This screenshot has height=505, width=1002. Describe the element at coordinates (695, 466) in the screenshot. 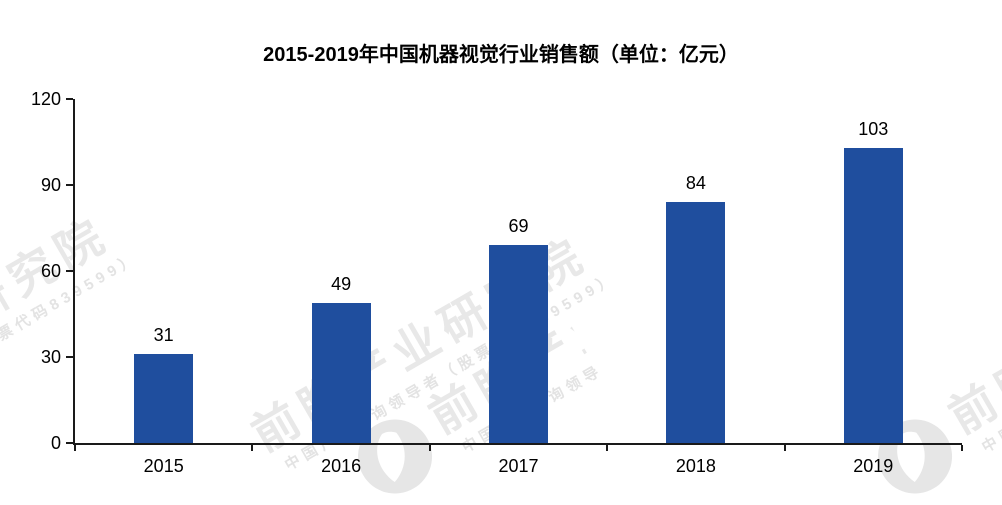

I see `category-label-2018: 2018` at that location.